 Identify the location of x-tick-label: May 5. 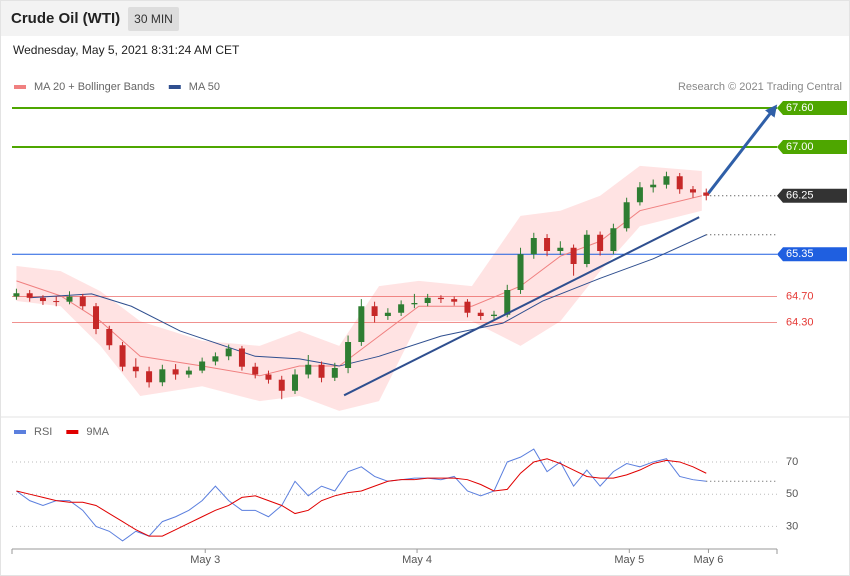
(629, 560).